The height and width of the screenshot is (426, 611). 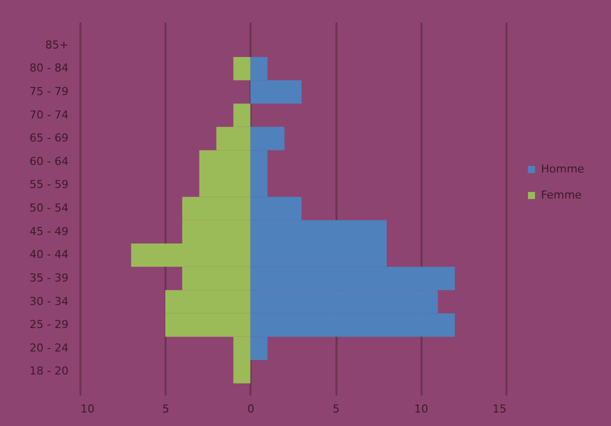 I want to click on y-tick-label: 55 - 59, so click(x=49, y=185).